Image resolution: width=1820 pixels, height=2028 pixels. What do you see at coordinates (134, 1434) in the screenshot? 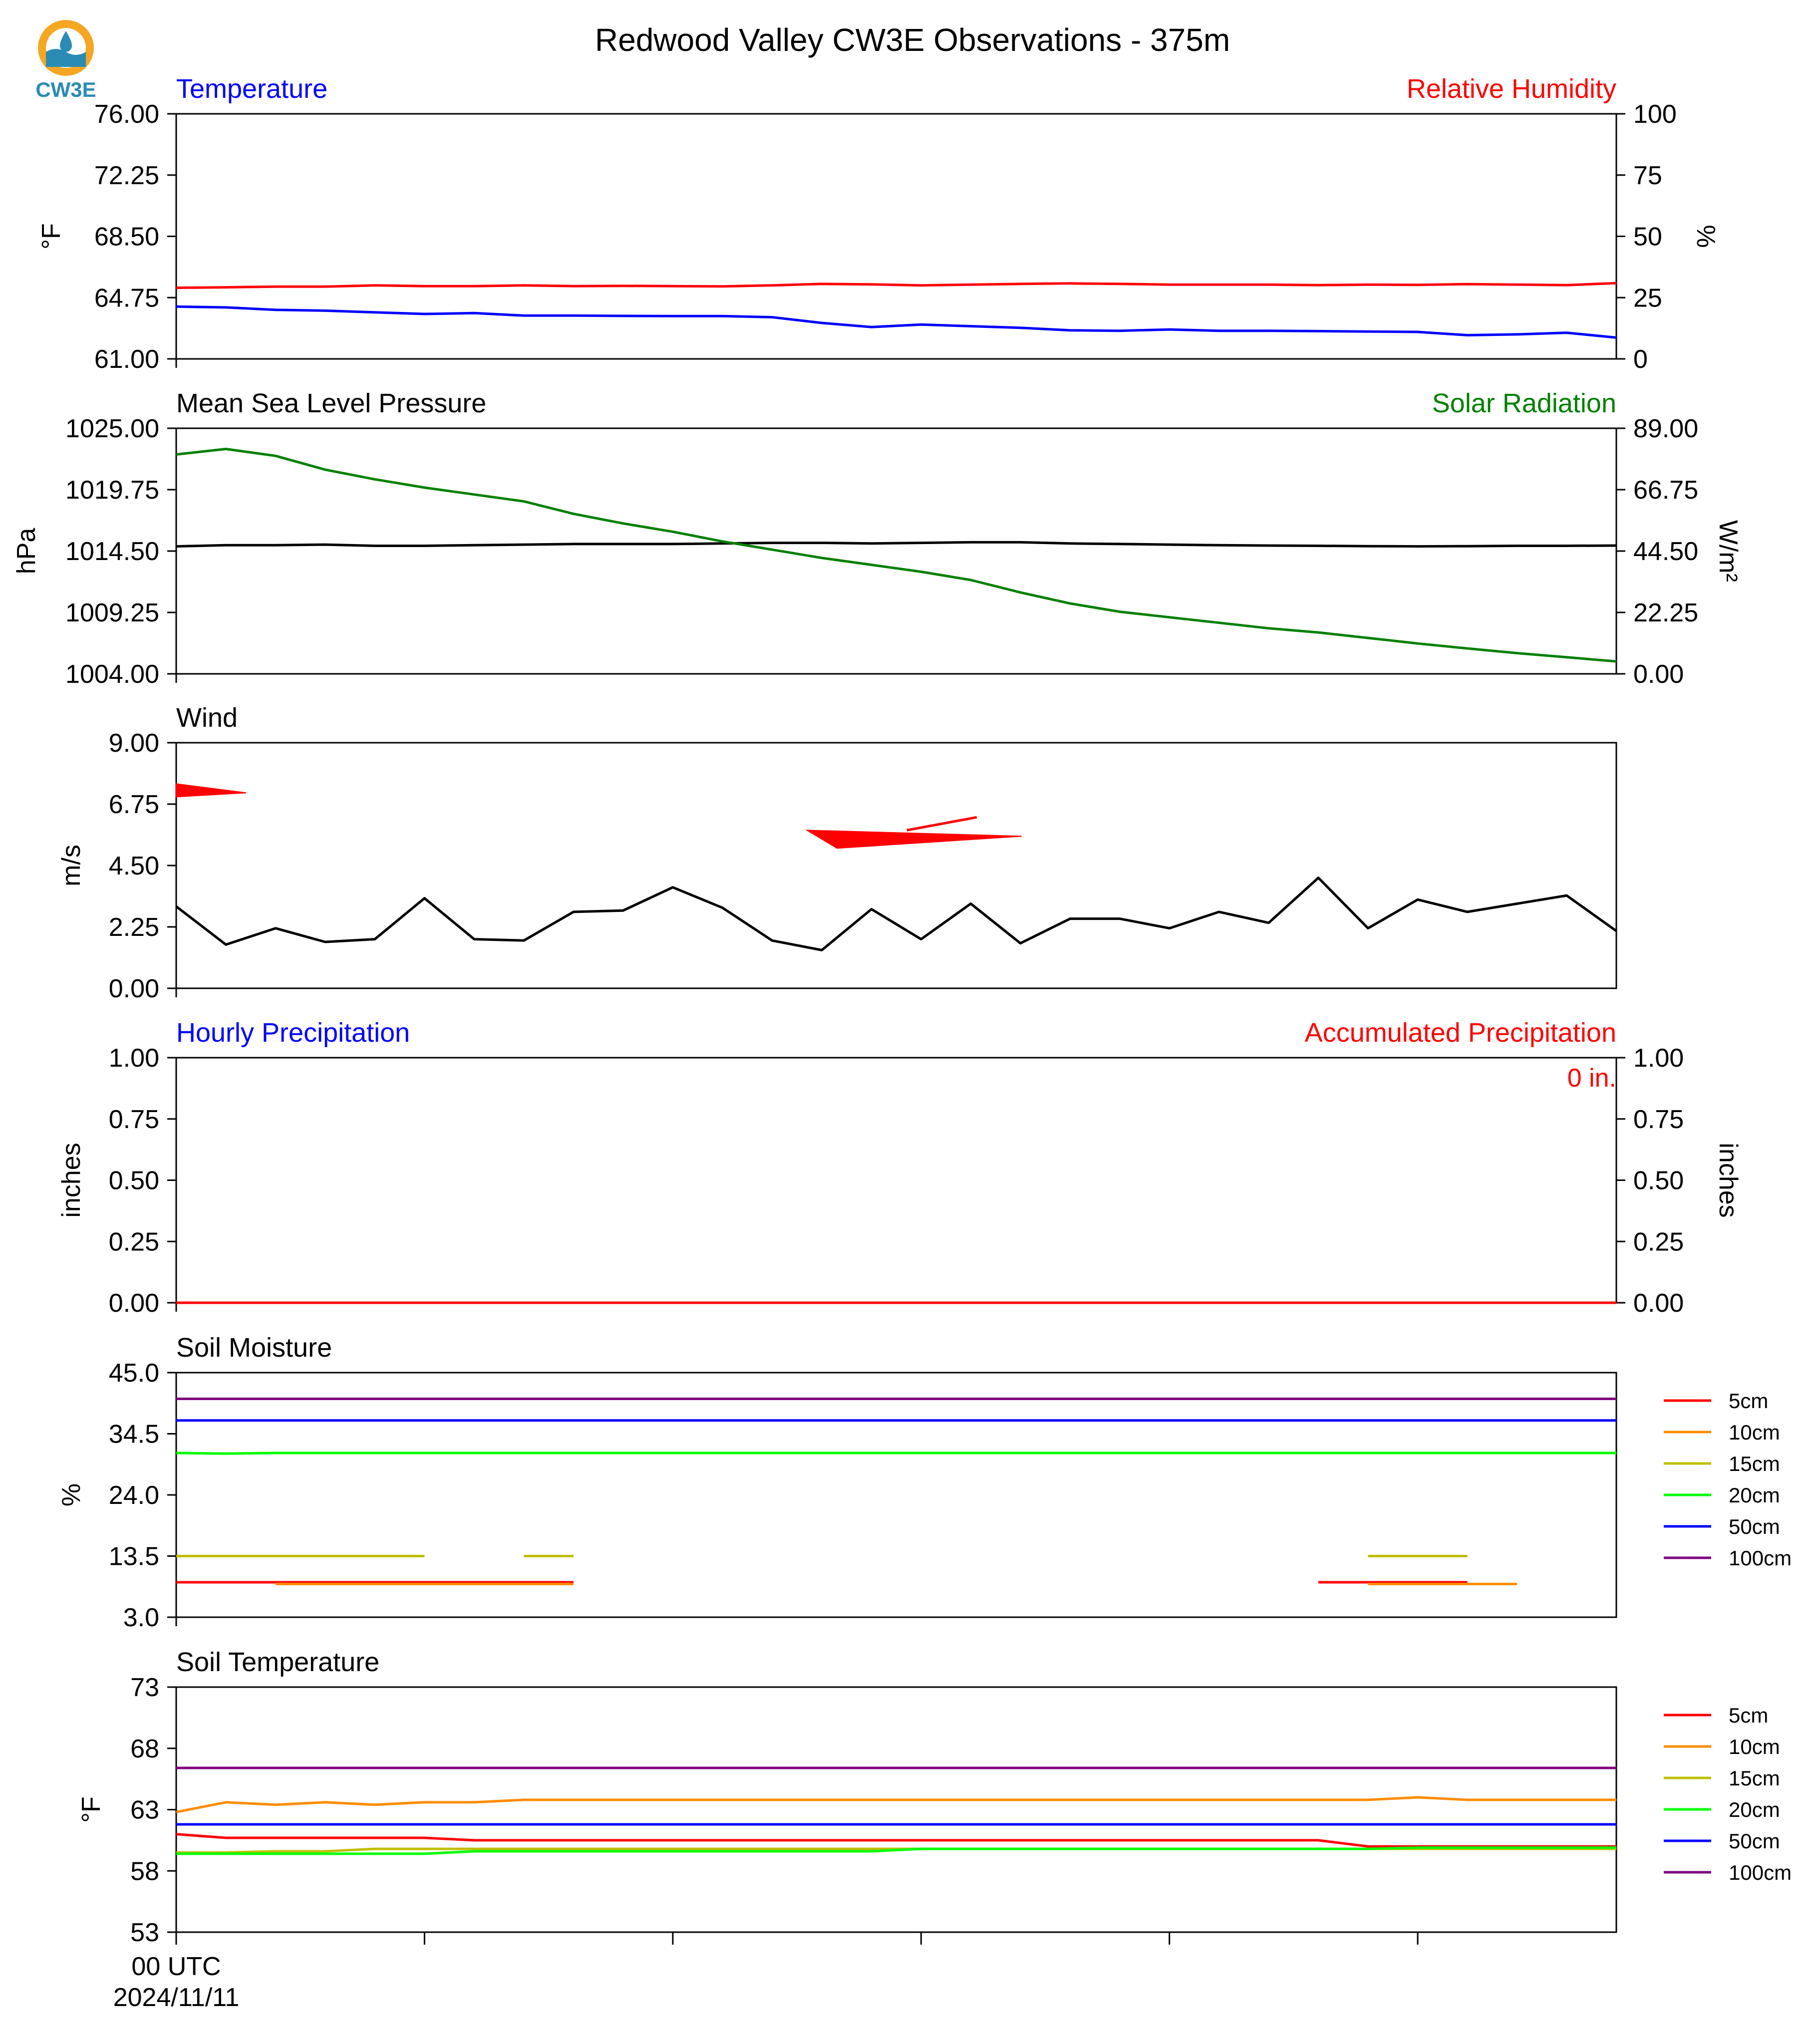
I see `y-tick-label-left: 34.5` at bounding box center [134, 1434].